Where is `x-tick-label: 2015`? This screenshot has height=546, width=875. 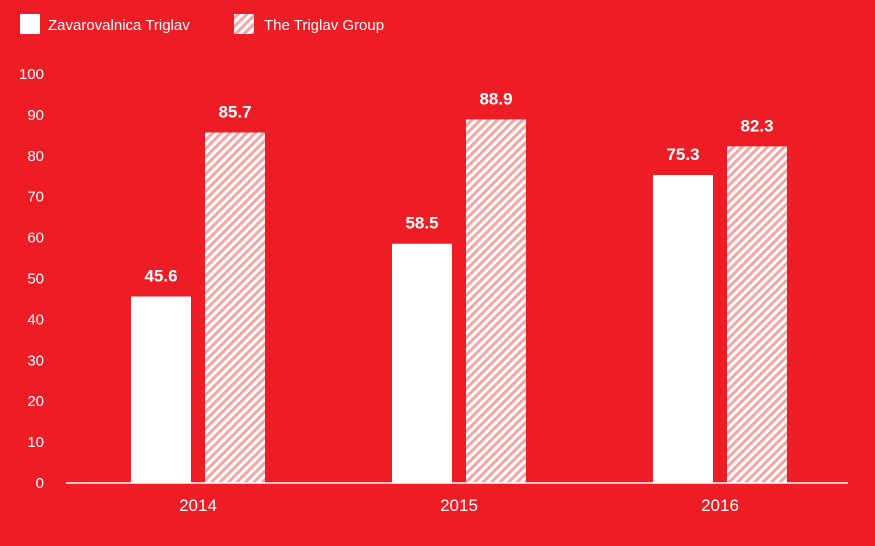 x-tick-label: 2015 is located at coordinates (459, 505).